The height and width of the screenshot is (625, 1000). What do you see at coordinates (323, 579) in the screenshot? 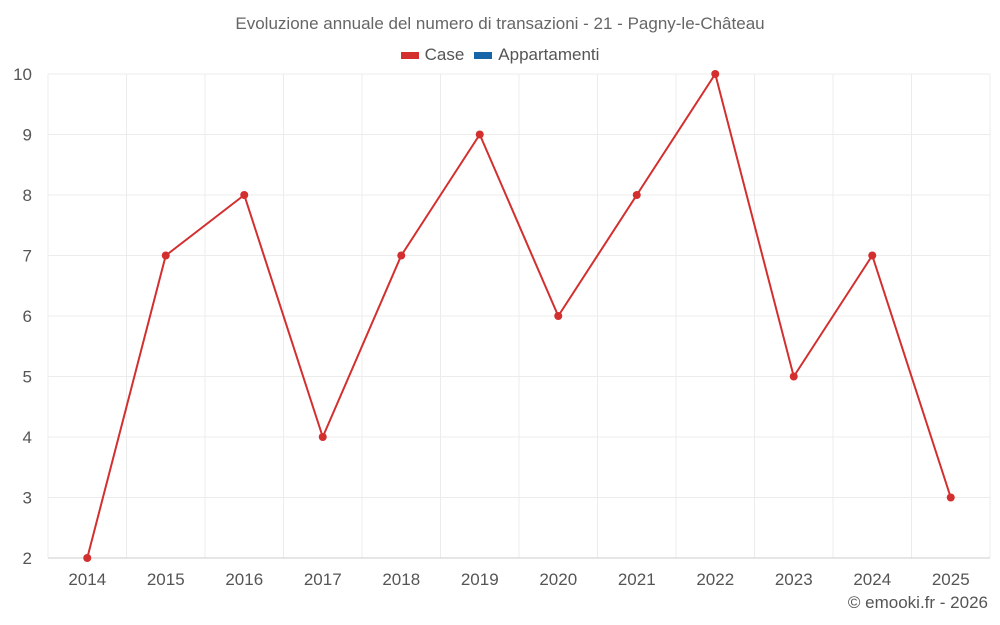
I see `x-tick-label: 2017` at bounding box center [323, 579].